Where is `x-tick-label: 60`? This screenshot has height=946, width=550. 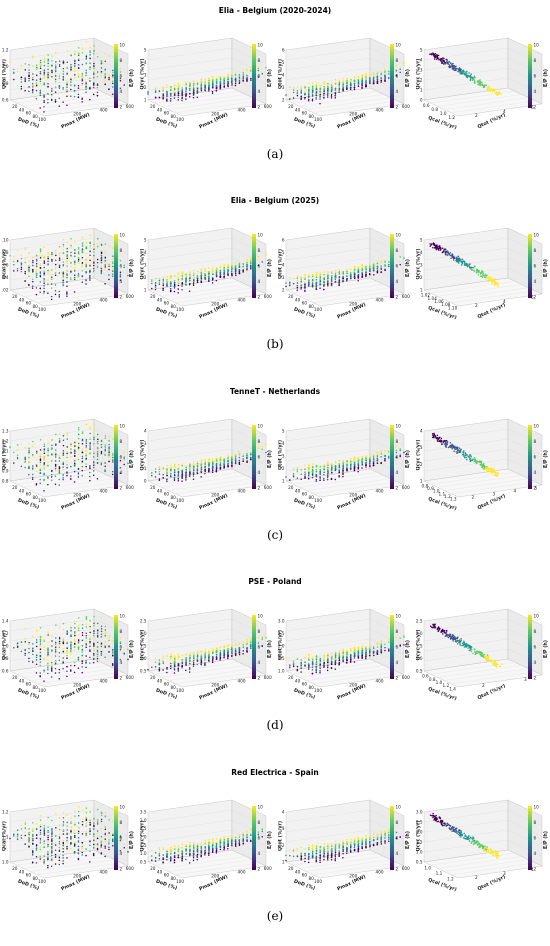 x-tick-label: 60 is located at coordinates (305, 303).